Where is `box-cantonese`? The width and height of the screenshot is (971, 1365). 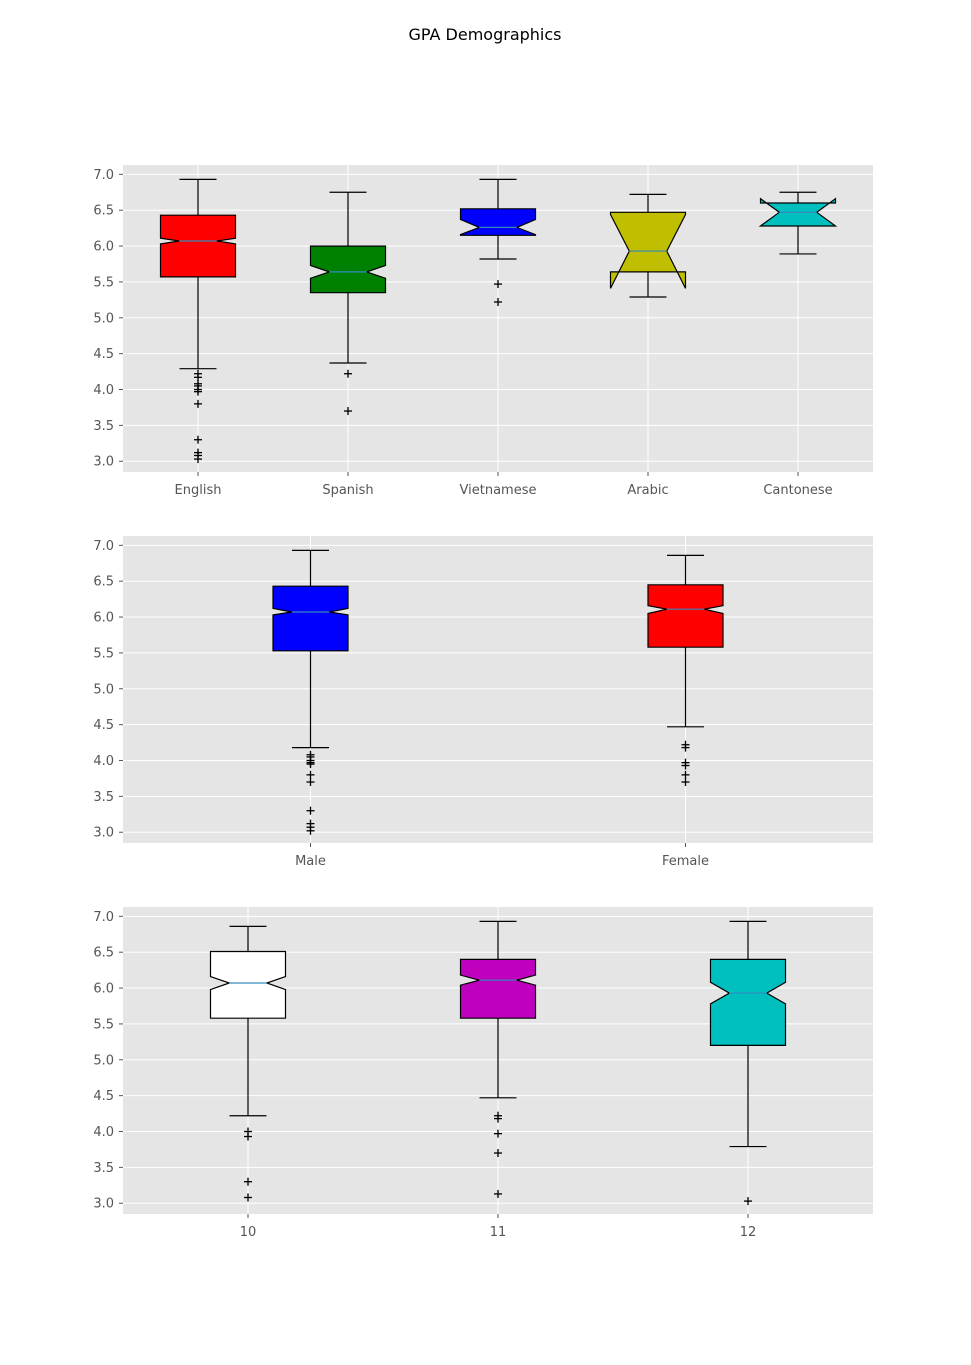 box-cantonese is located at coordinates (798, 223).